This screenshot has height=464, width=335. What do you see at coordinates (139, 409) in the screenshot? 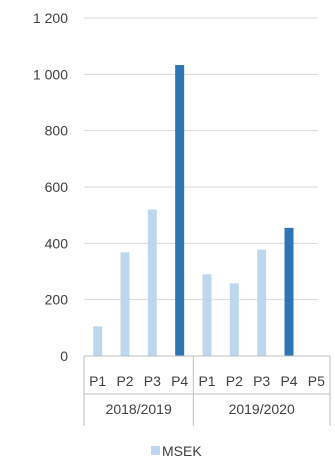
I see `group-label: 2018/2019` at bounding box center [139, 409].